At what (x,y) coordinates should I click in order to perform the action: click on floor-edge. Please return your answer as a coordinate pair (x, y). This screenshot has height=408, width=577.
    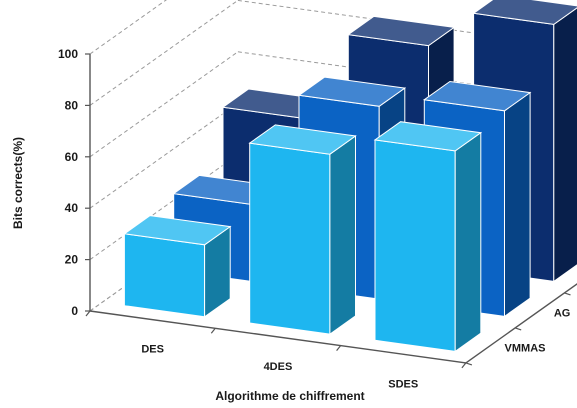
    Looking at the image, I should click on (164, 258).